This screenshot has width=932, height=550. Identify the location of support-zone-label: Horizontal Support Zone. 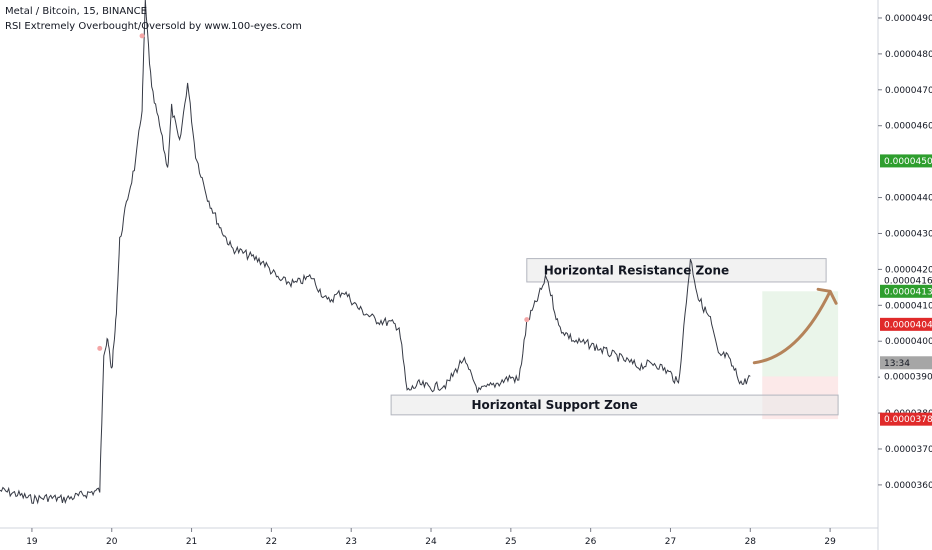
(554, 405).